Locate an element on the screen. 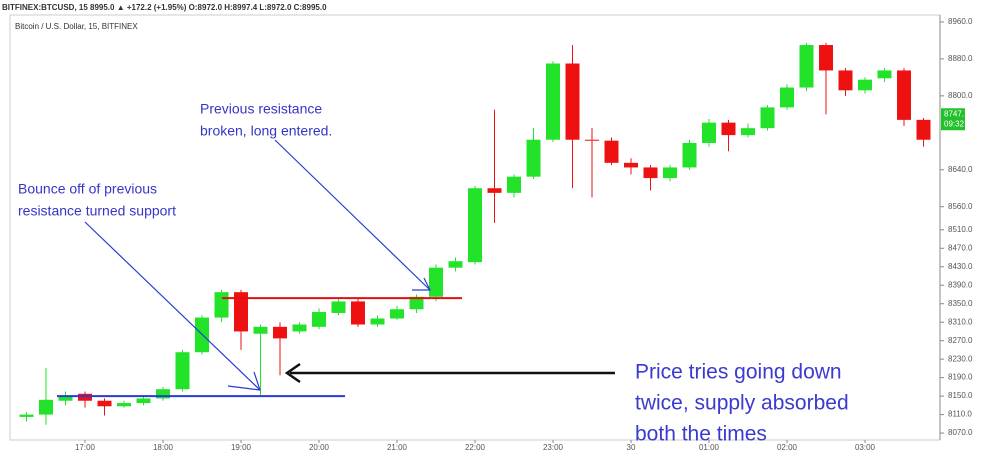 The height and width of the screenshot is (474, 996). chart-subtitle: Bitcoin / U.S. Dollar, 15, BITFINEX is located at coordinates (76, 26).